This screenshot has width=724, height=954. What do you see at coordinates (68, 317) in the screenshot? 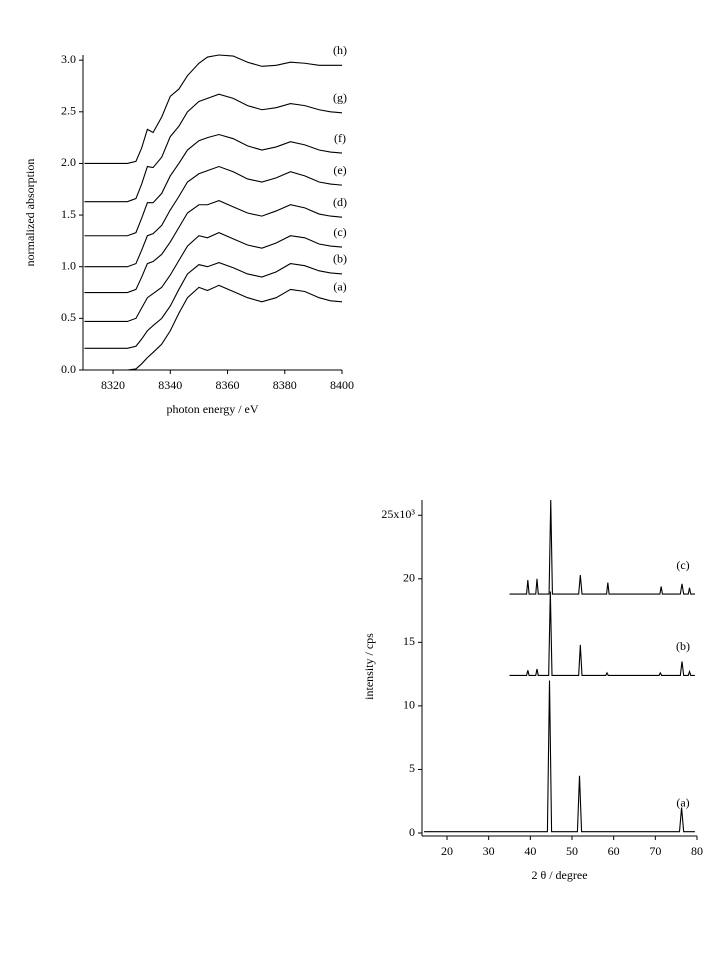
I see `y-tick-label: 0.5` at bounding box center [68, 317].